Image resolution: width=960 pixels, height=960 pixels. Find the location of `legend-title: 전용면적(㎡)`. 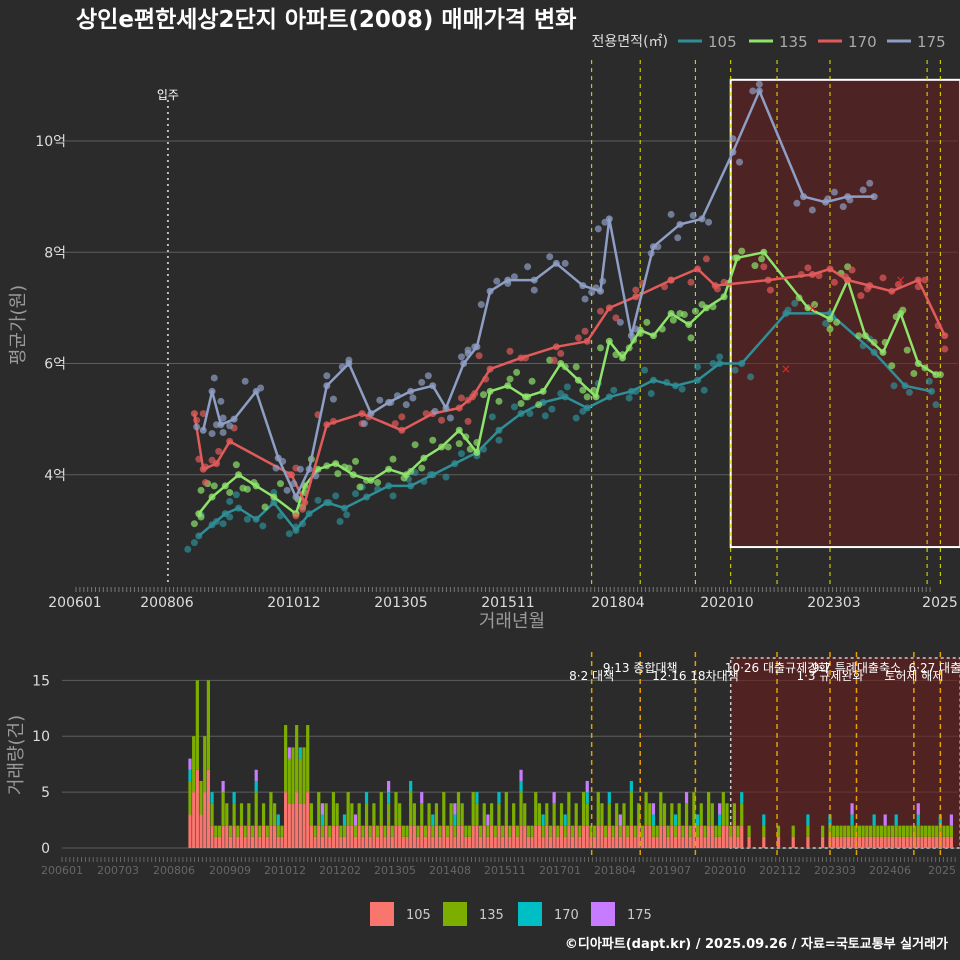

legend-title: 전용면적(㎡) is located at coordinates (630, 42).